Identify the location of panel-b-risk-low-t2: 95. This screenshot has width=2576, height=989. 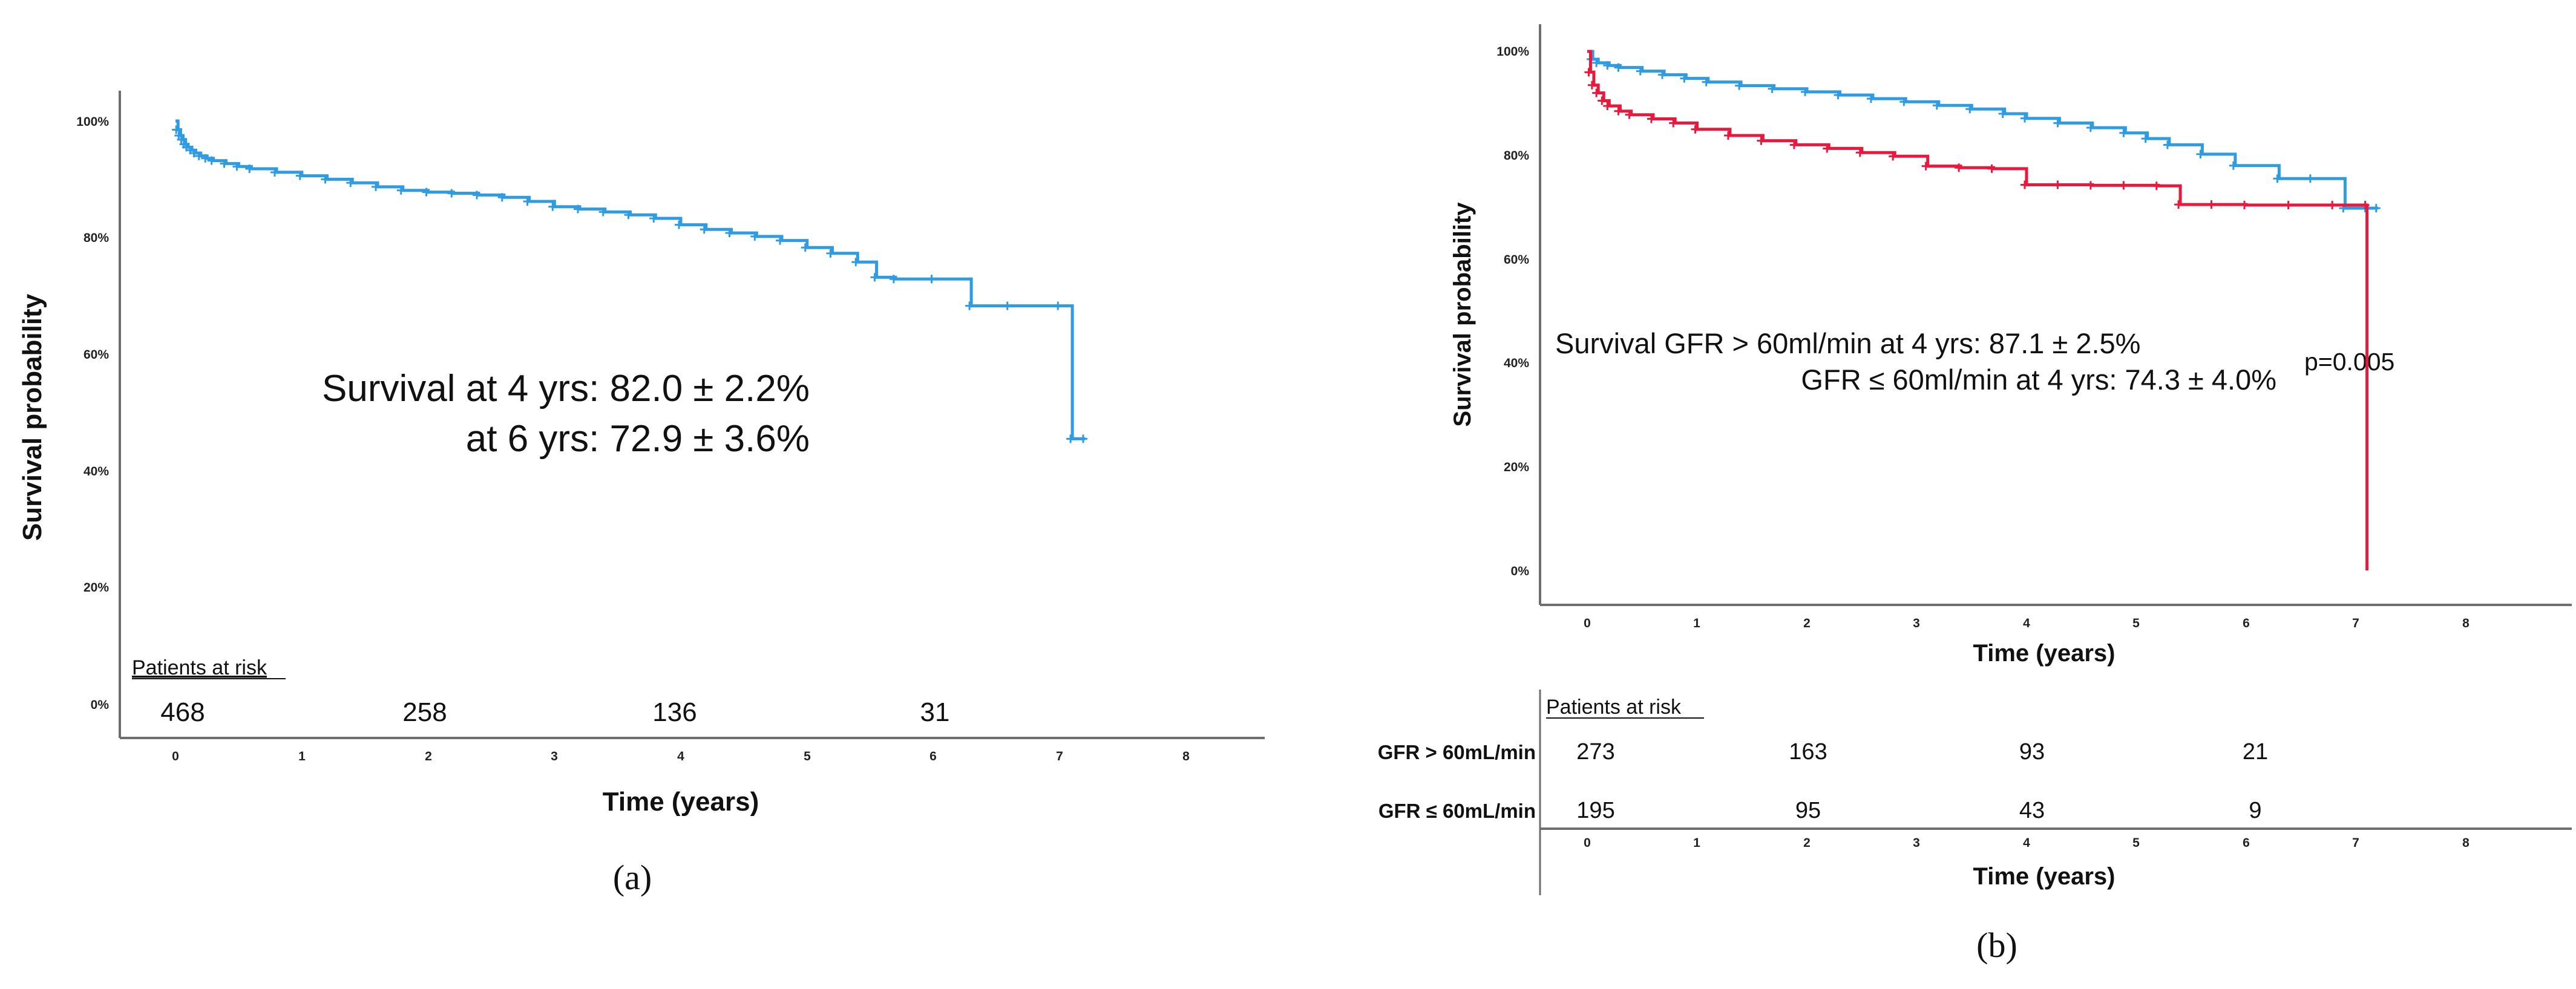
(1808, 810).